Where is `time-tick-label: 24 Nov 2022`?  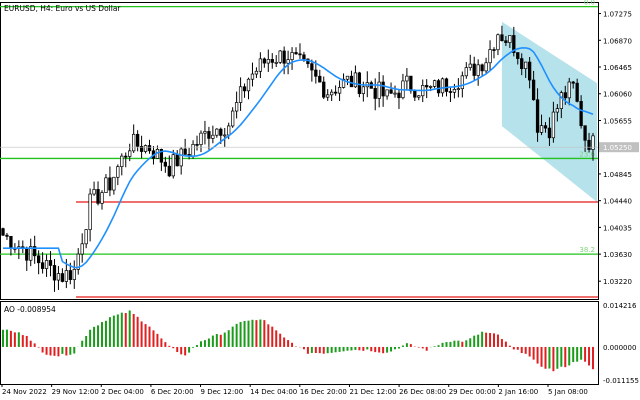
time-tick-label: 24 Nov 2022 is located at coordinates (24, 392).